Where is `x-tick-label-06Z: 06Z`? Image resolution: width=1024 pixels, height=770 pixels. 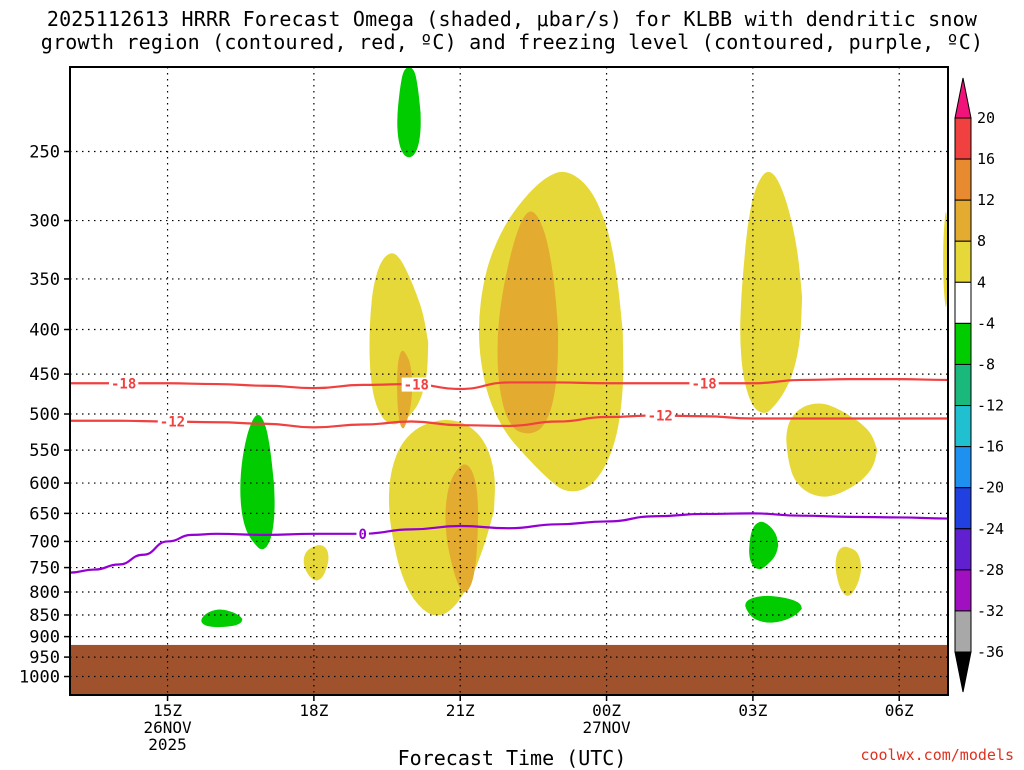 x-tick-label-06Z: 06Z is located at coordinates (899, 710).